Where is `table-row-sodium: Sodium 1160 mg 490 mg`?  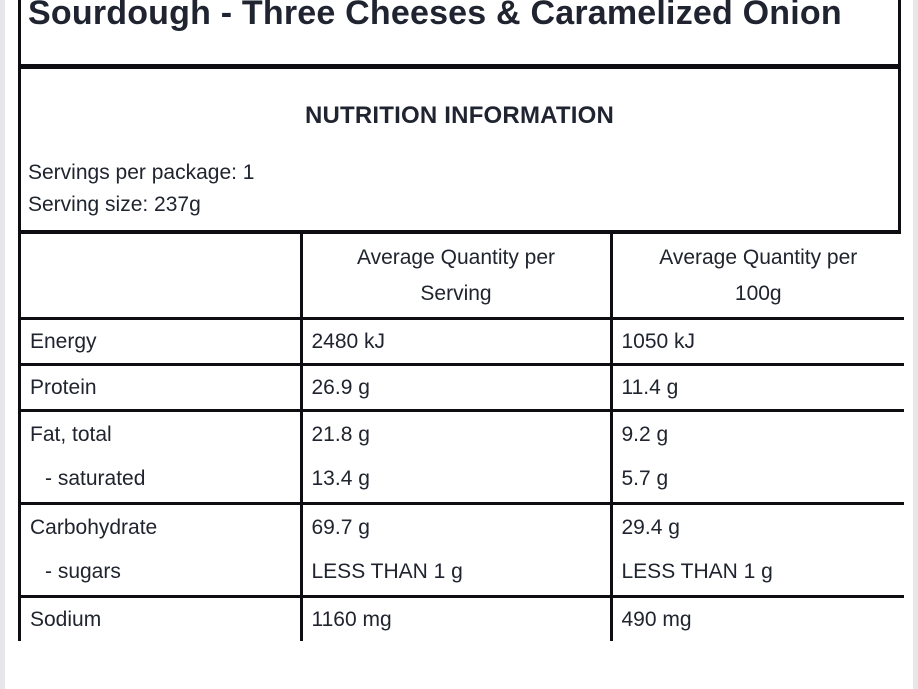
table-row-sodium: Sodium 1160 mg 490 mg is located at coordinates (462, 619).